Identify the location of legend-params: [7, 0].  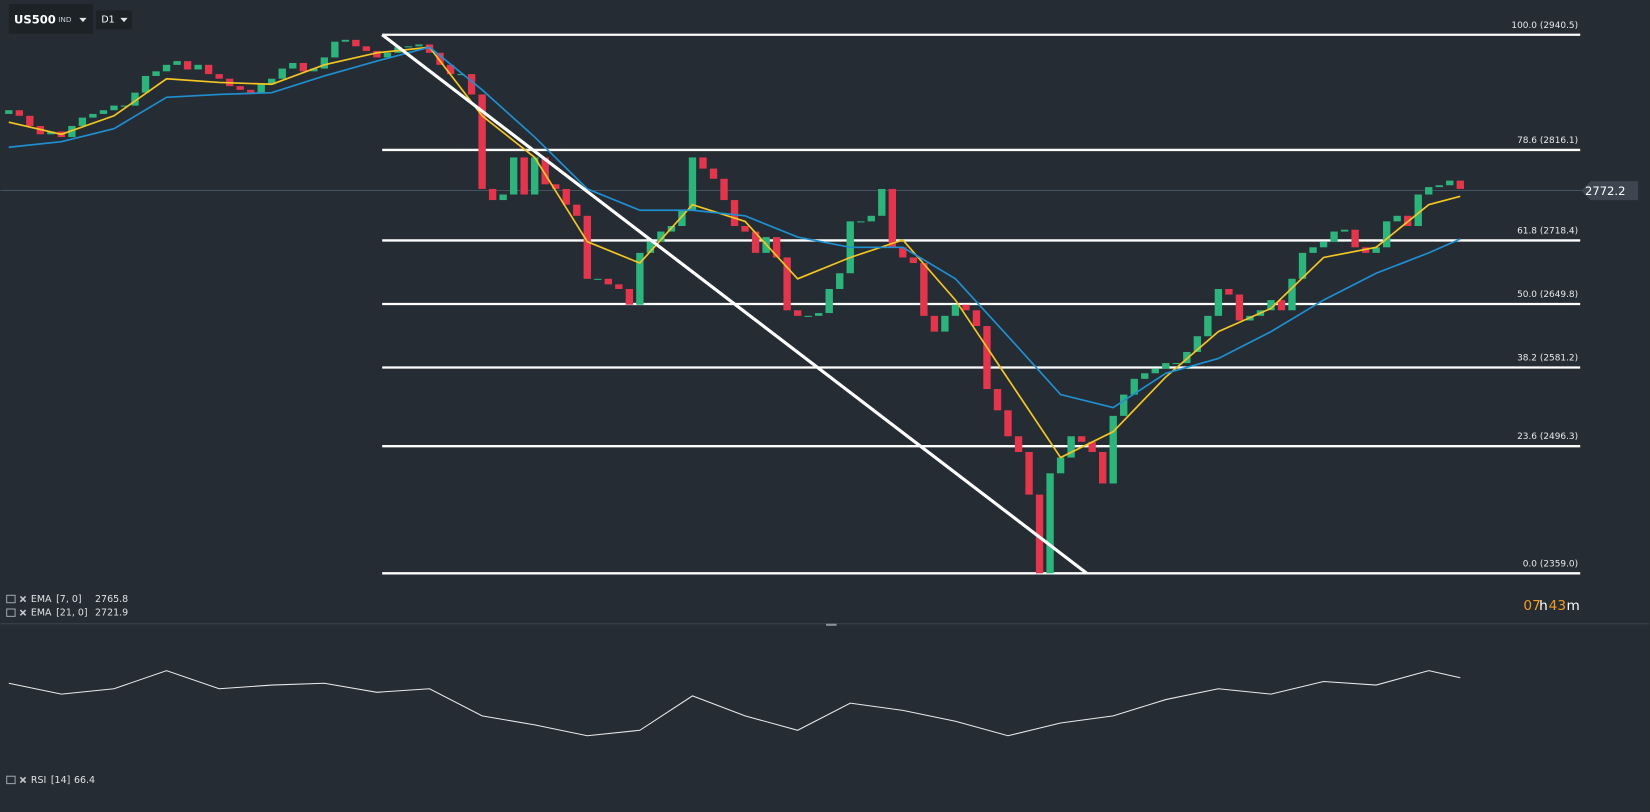
(68, 599).